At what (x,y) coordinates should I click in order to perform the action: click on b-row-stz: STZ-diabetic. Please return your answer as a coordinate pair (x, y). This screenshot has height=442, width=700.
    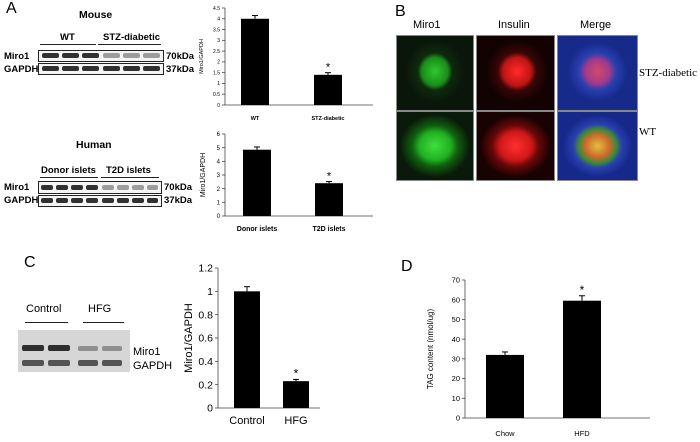
    Looking at the image, I should click on (668, 73).